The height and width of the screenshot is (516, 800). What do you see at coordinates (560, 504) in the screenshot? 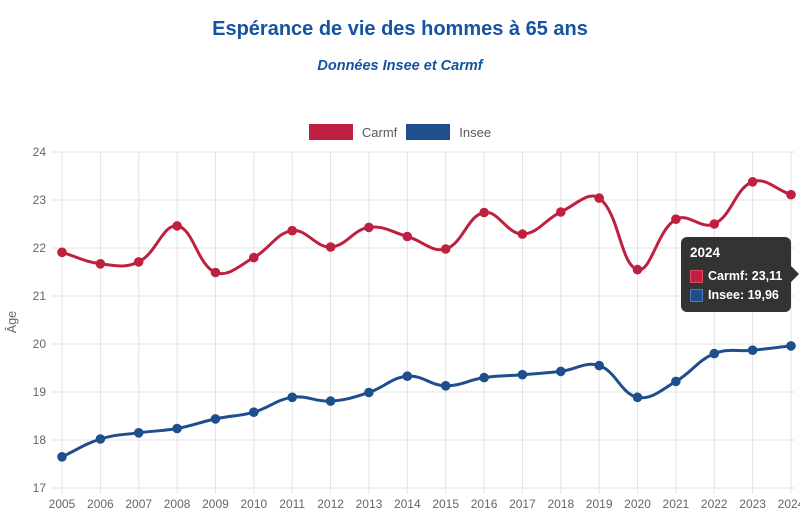
I see `x-axis-tick-label-2018: 2018` at bounding box center [560, 504].